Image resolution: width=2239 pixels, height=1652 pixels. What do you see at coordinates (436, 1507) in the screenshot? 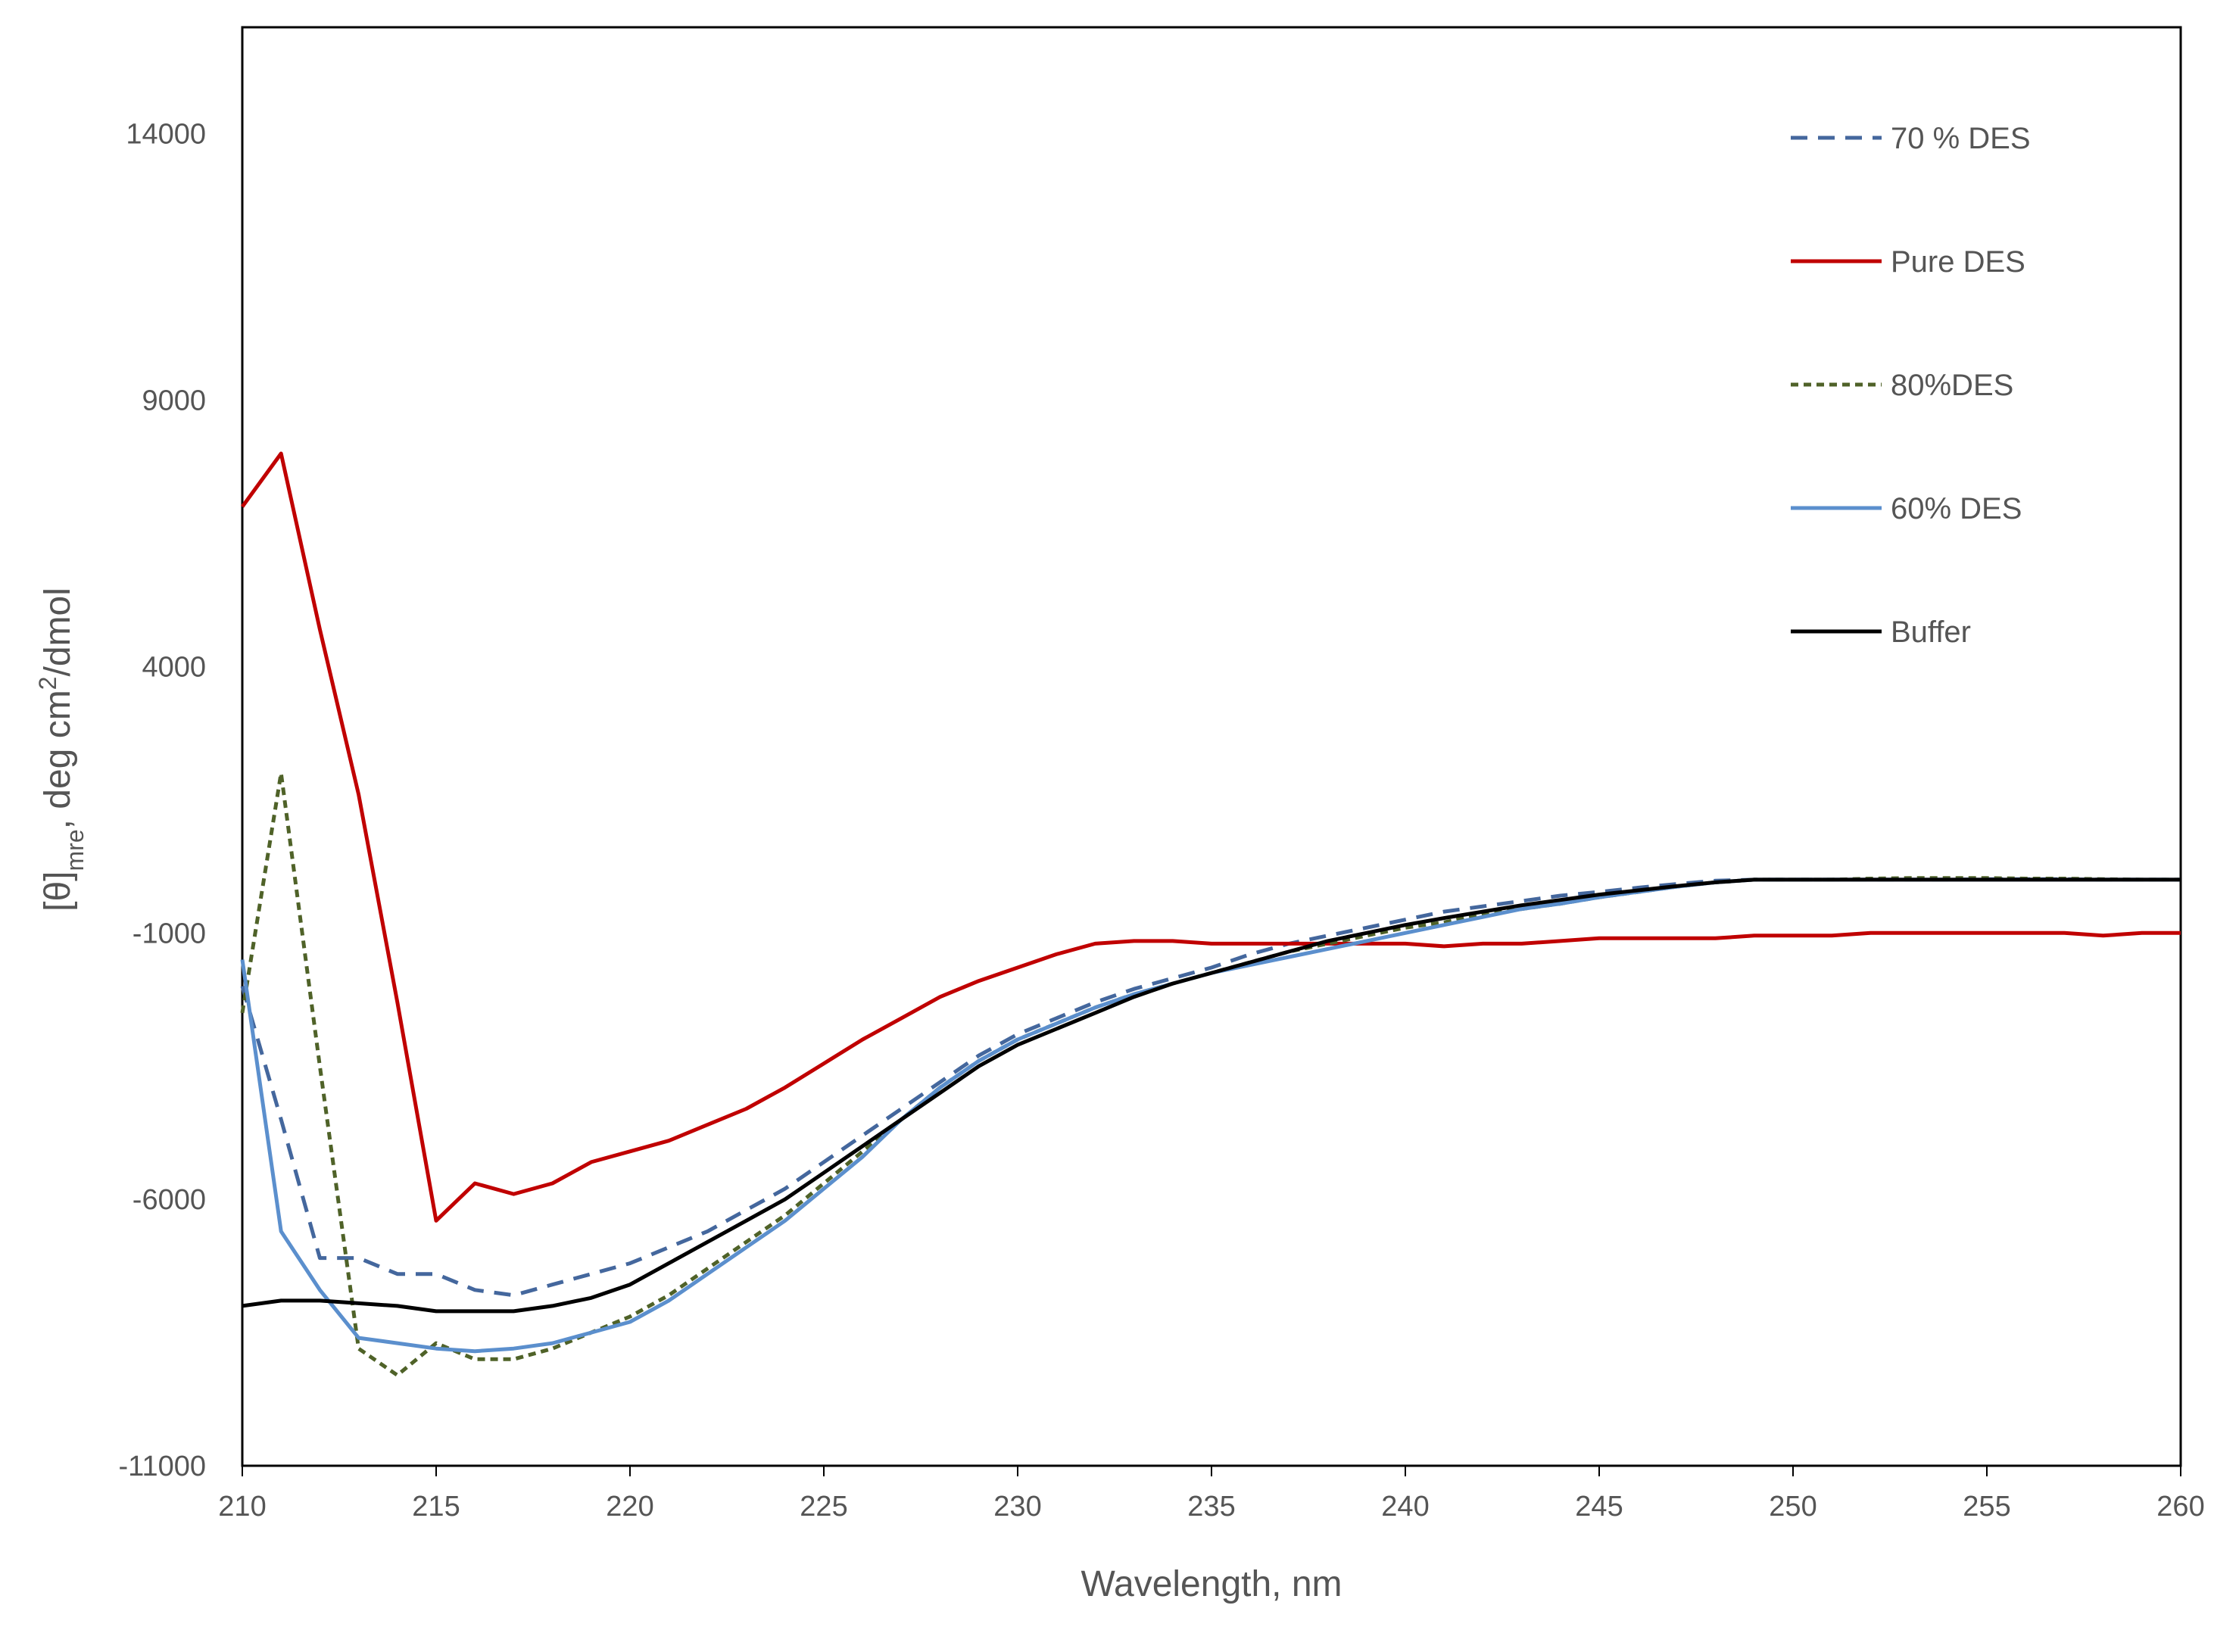
I see `x-tick-label: 215` at bounding box center [436, 1507].